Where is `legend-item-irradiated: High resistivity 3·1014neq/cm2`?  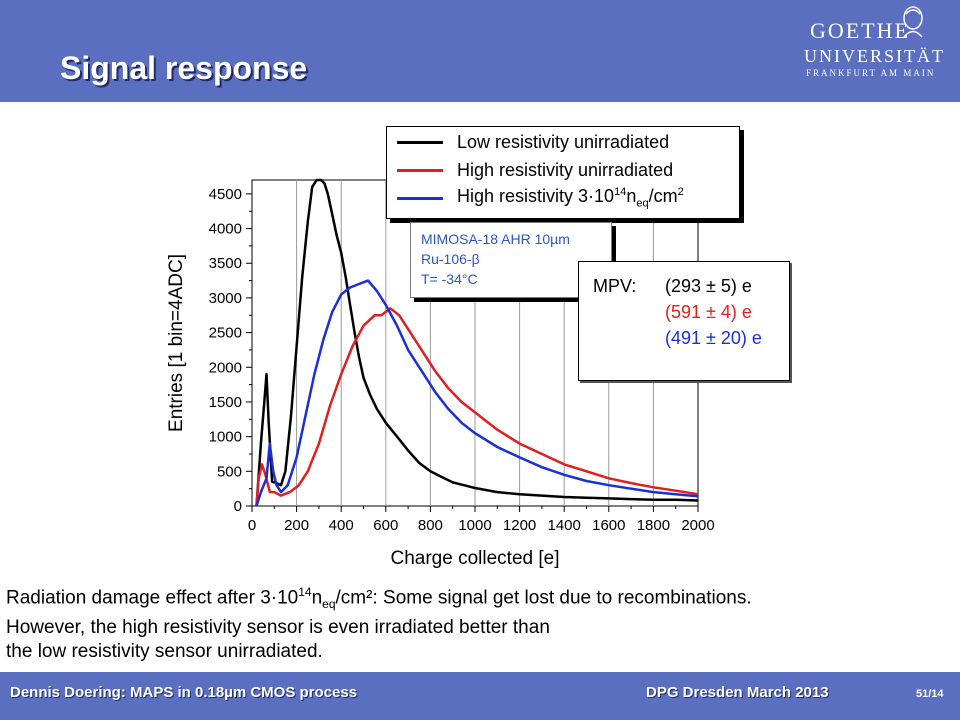
legend-item-irradiated: High resistivity 3·1014neq/cm2 is located at coordinates (540, 198).